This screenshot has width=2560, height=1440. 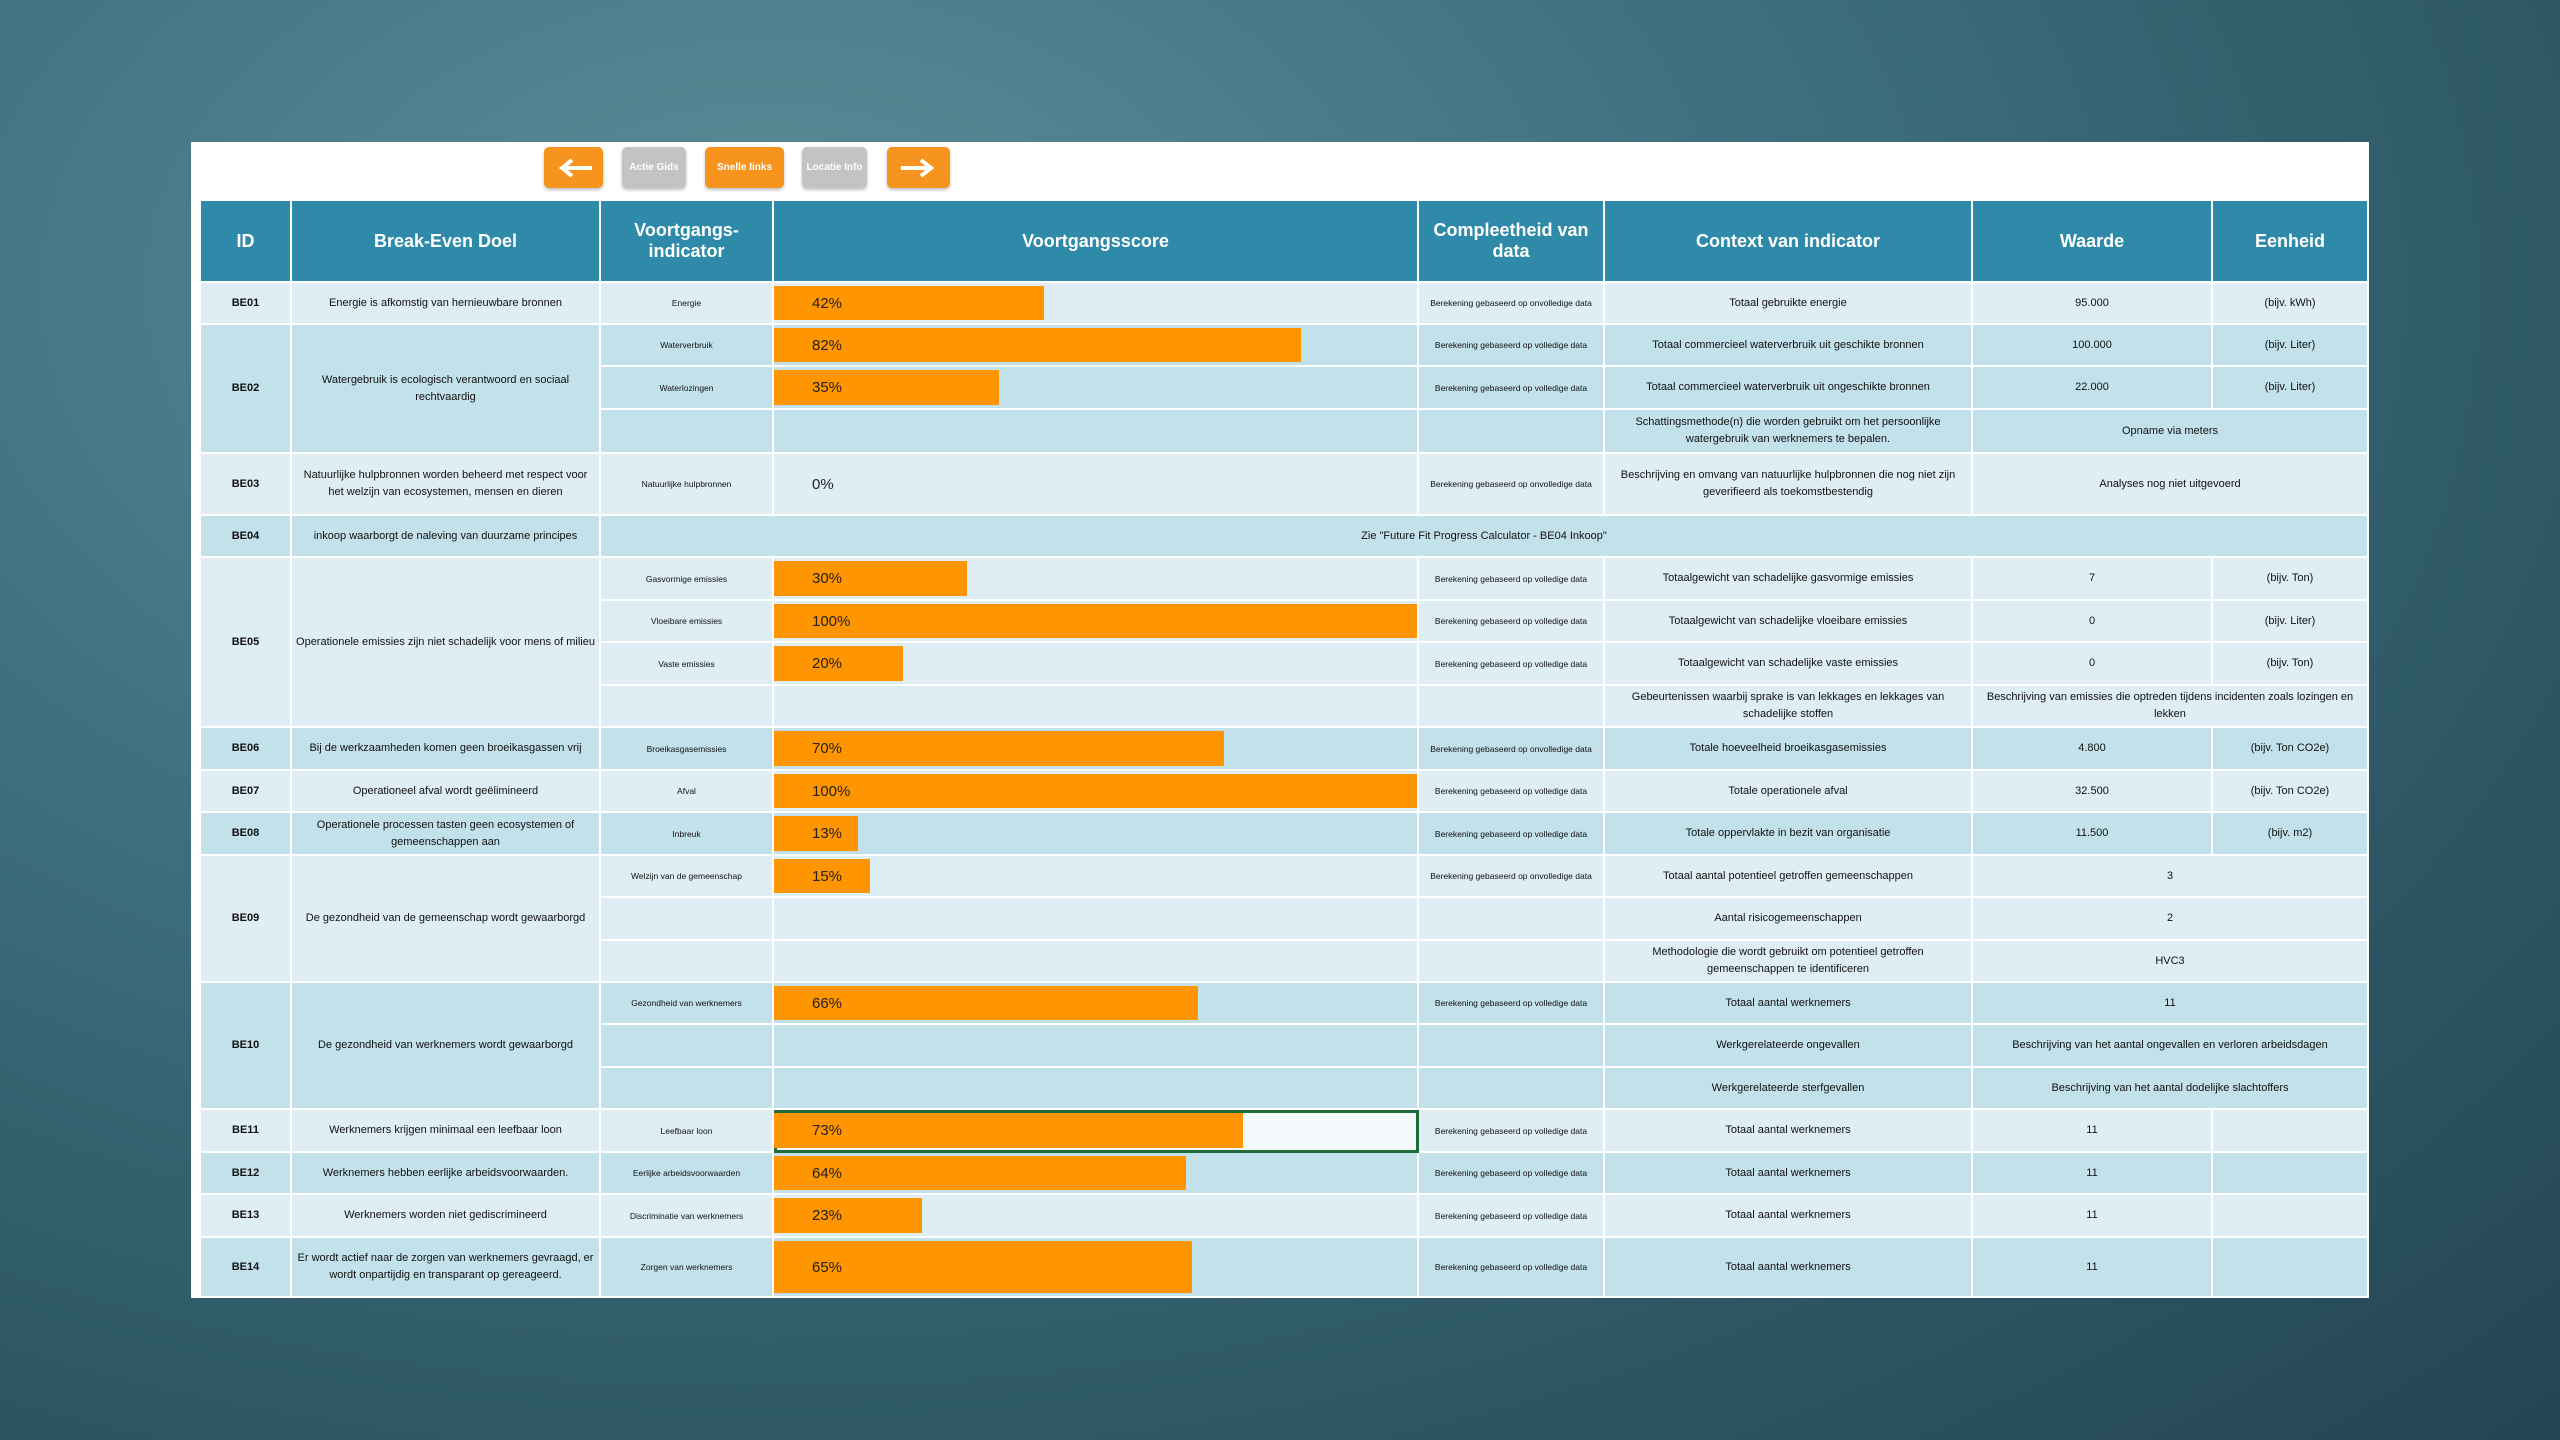 I want to click on value: 22.000, so click(x=2093, y=388).